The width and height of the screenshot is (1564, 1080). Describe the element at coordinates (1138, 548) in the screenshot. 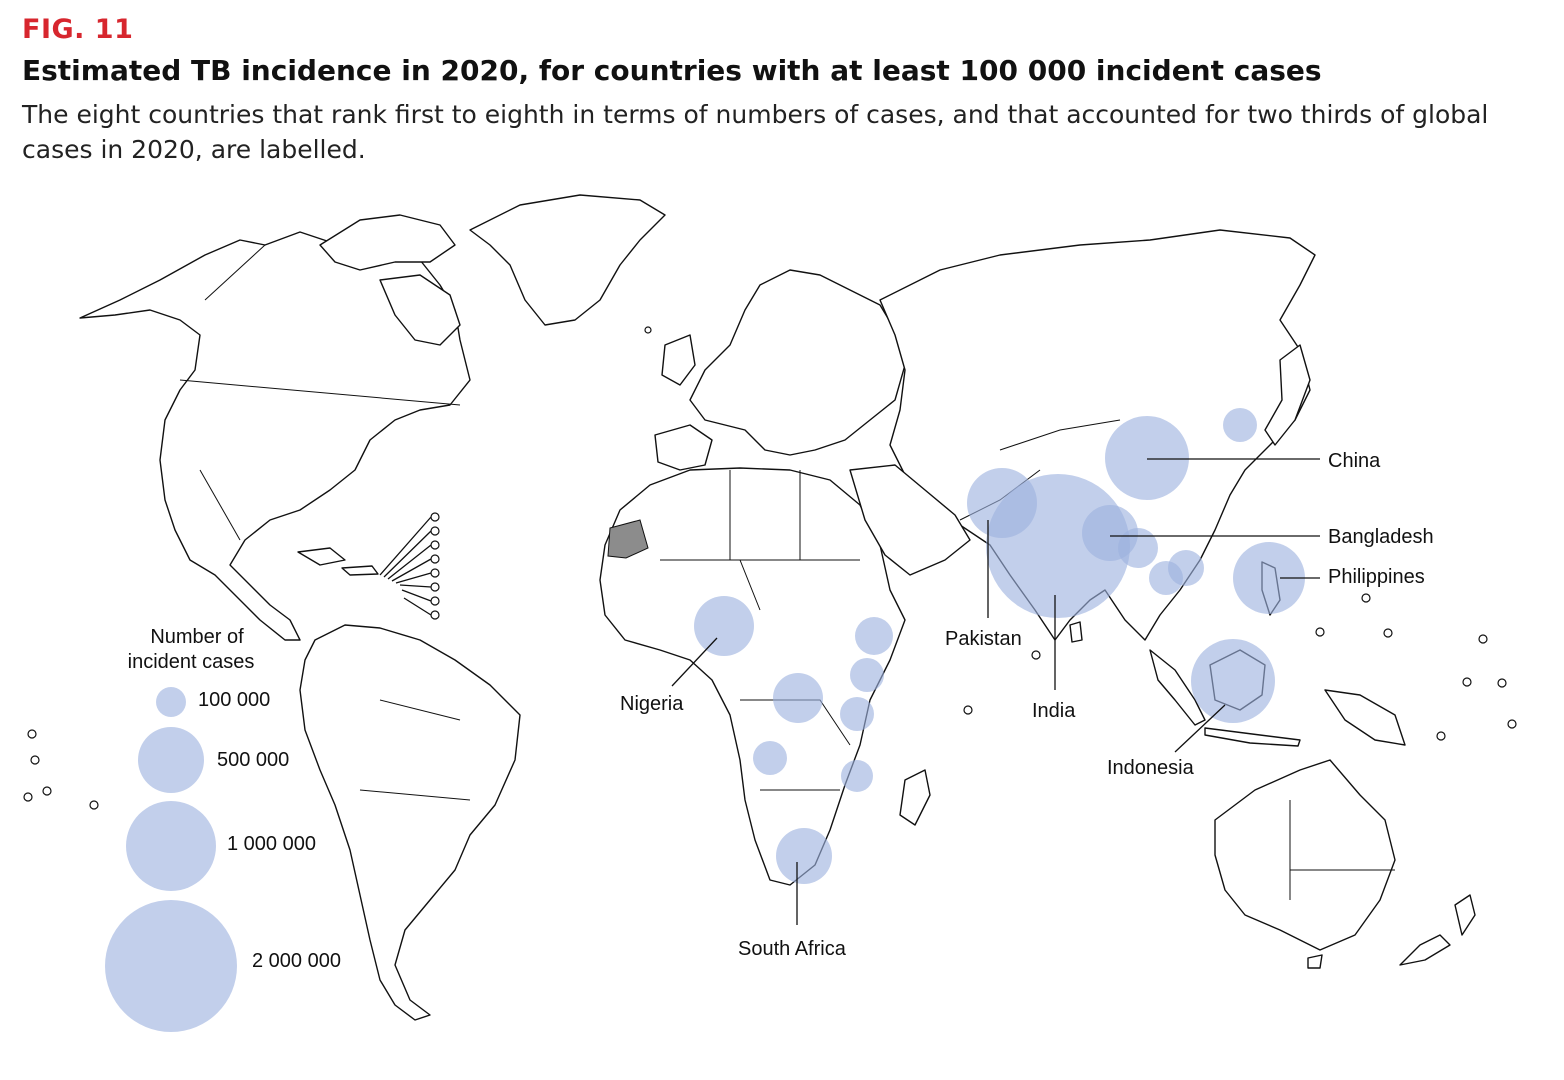

I see `bubble-myanmar` at that location.